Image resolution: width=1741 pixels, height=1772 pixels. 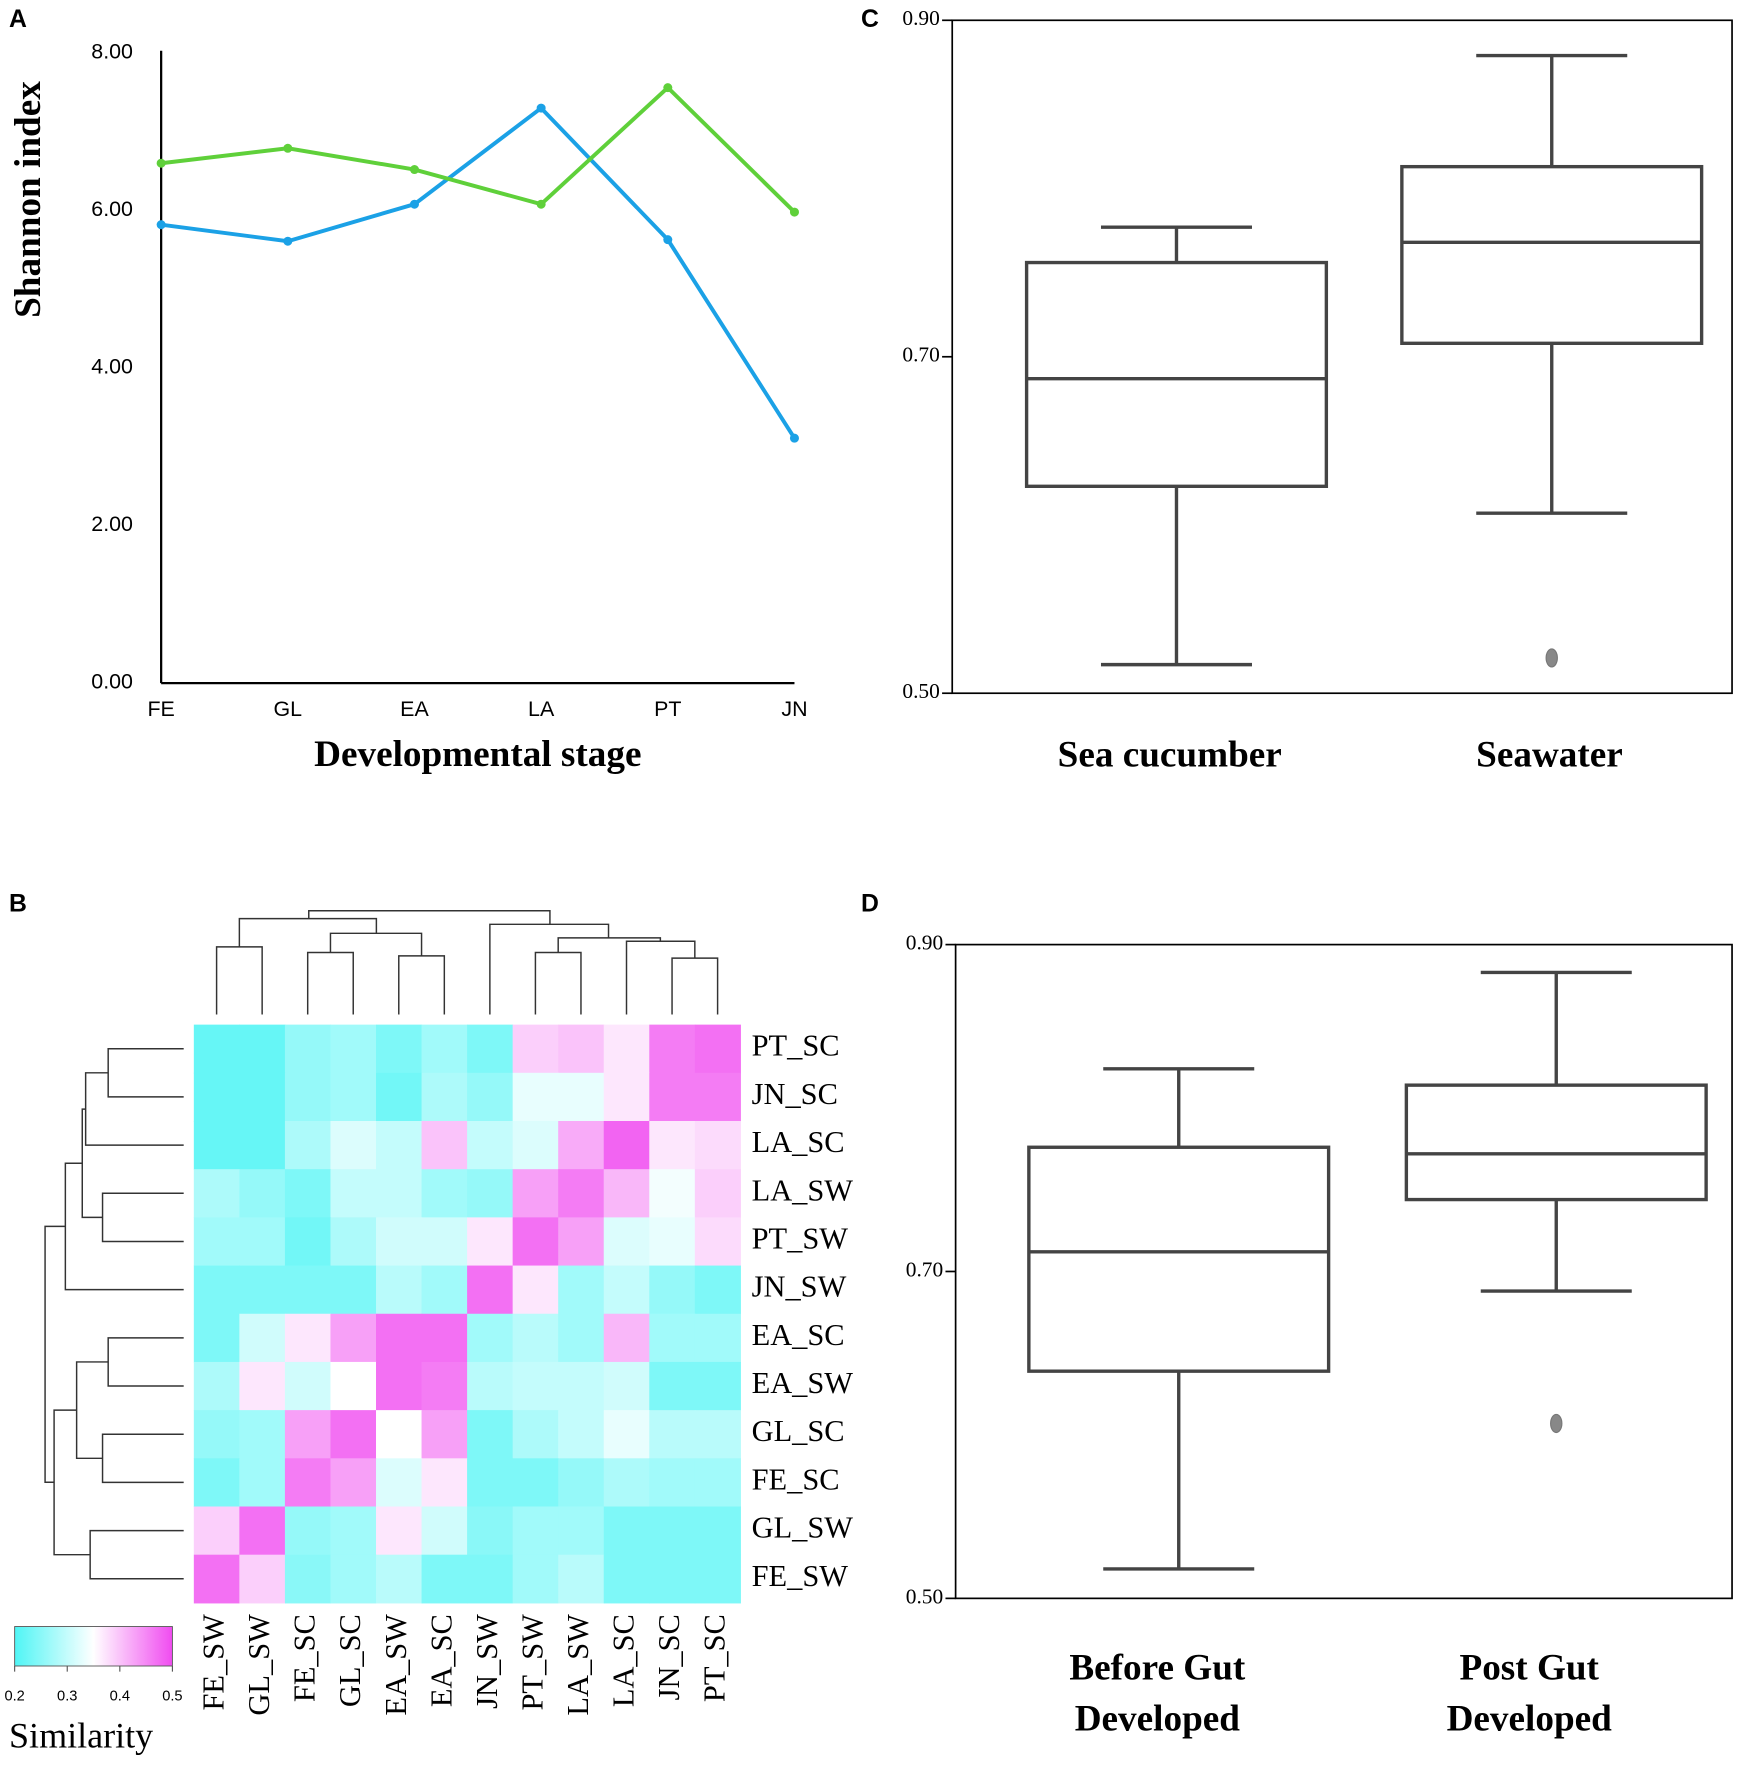 What do you see at coordinates (305, 1658) in the screenshot?
I see `column-label: FE_SC` at bounding box center [305, 1658].